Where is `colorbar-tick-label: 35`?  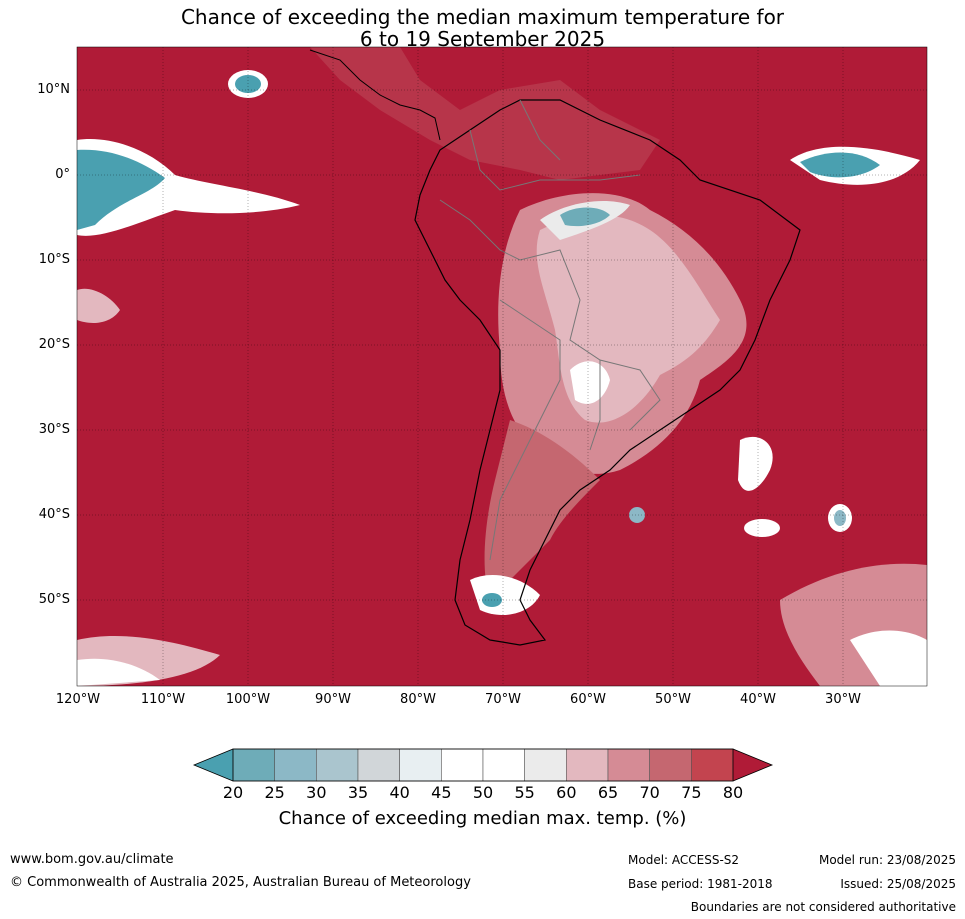
colorbar-tick-label: 35 is located at coordinates (358, 792).